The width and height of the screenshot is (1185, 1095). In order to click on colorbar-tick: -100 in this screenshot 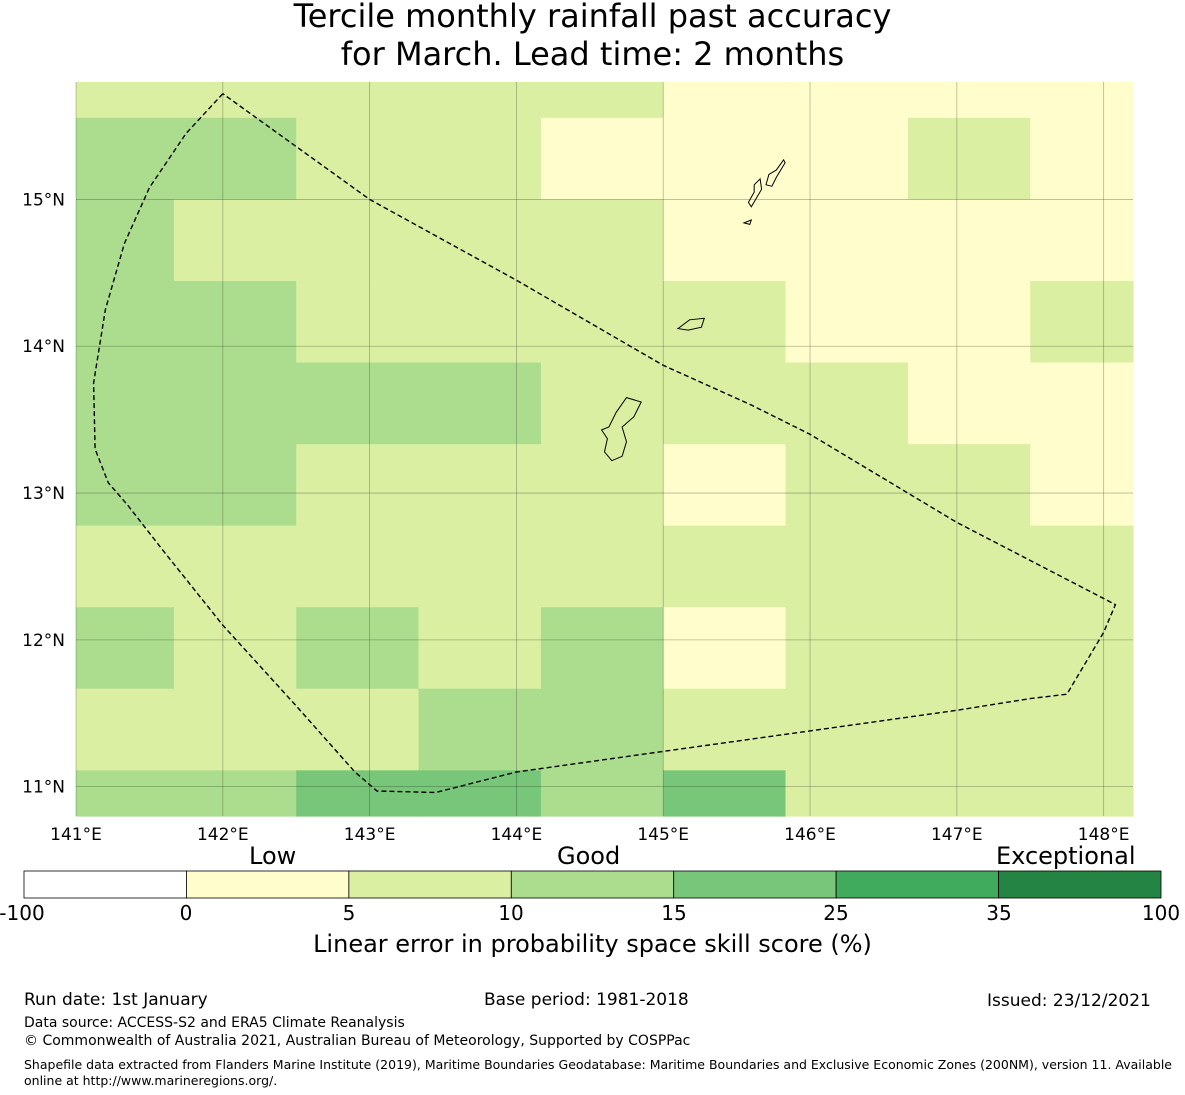, I will do `click(22, 913)`.